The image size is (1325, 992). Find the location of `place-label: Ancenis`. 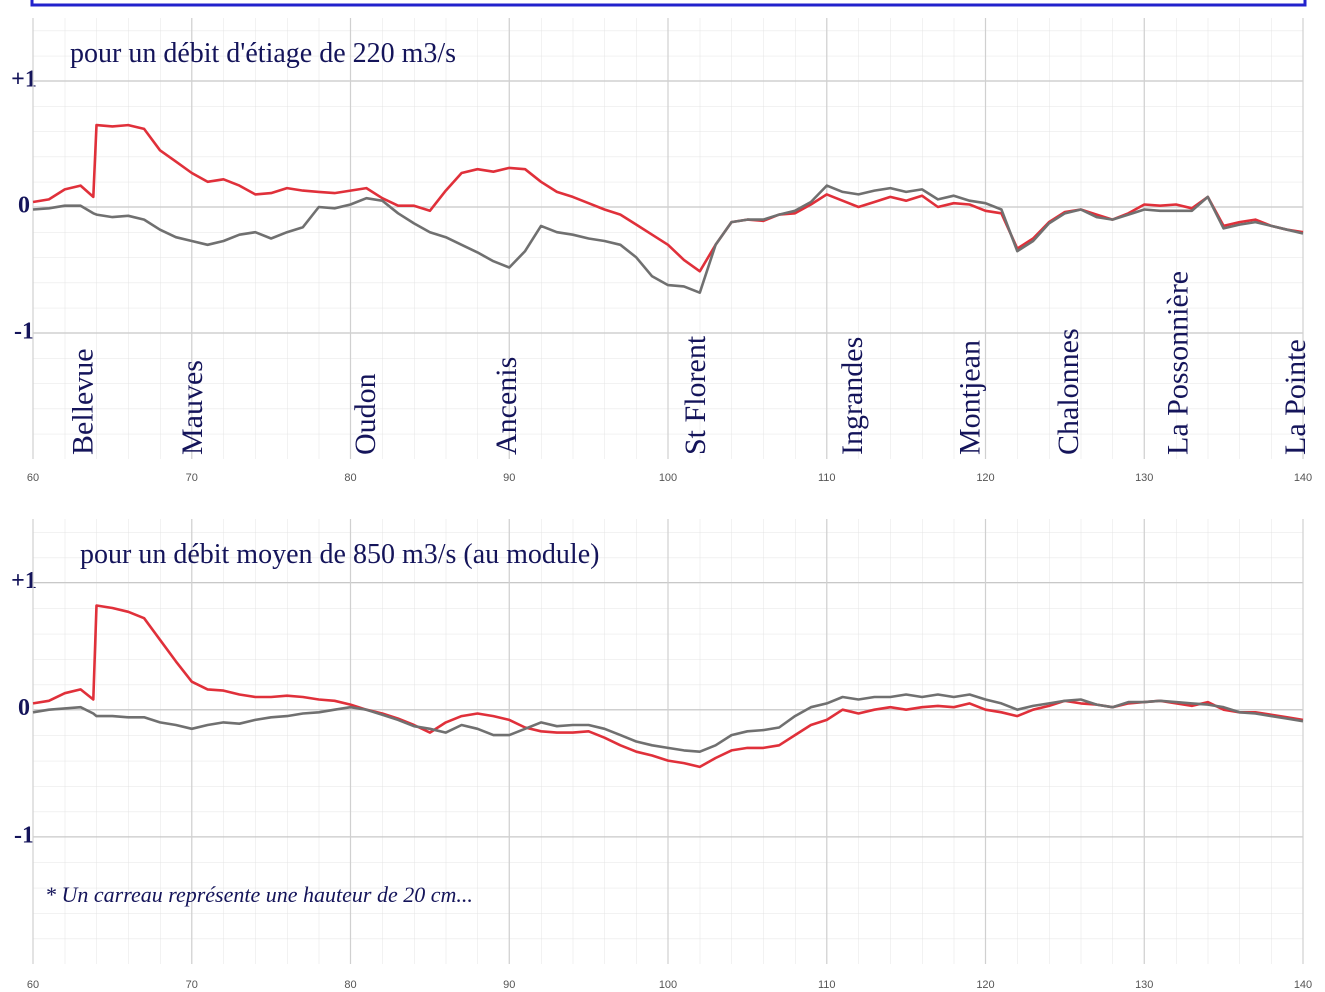

place-label: Ancenis is located at coordinates (506, 406).